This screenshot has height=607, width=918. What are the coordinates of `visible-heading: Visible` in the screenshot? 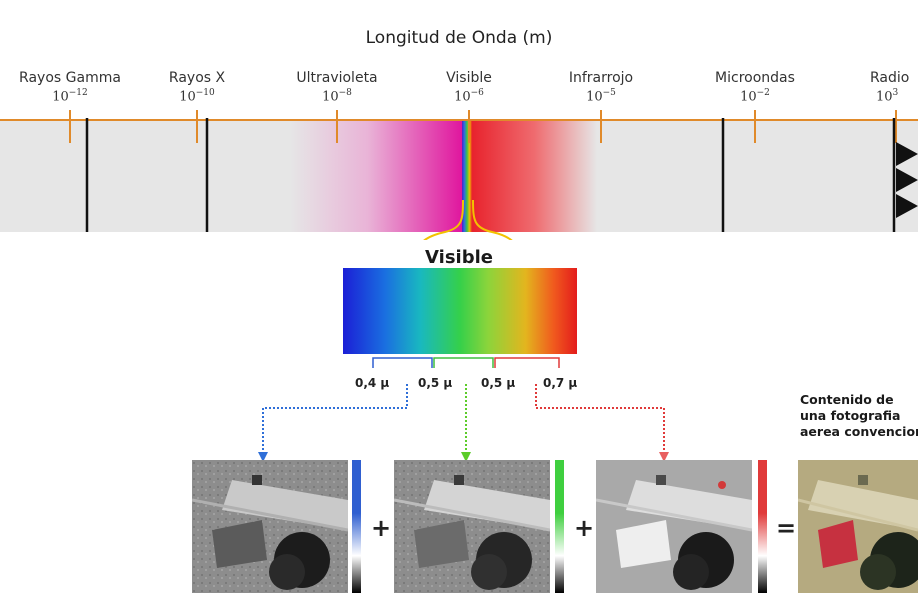 It's located at (459, 257).